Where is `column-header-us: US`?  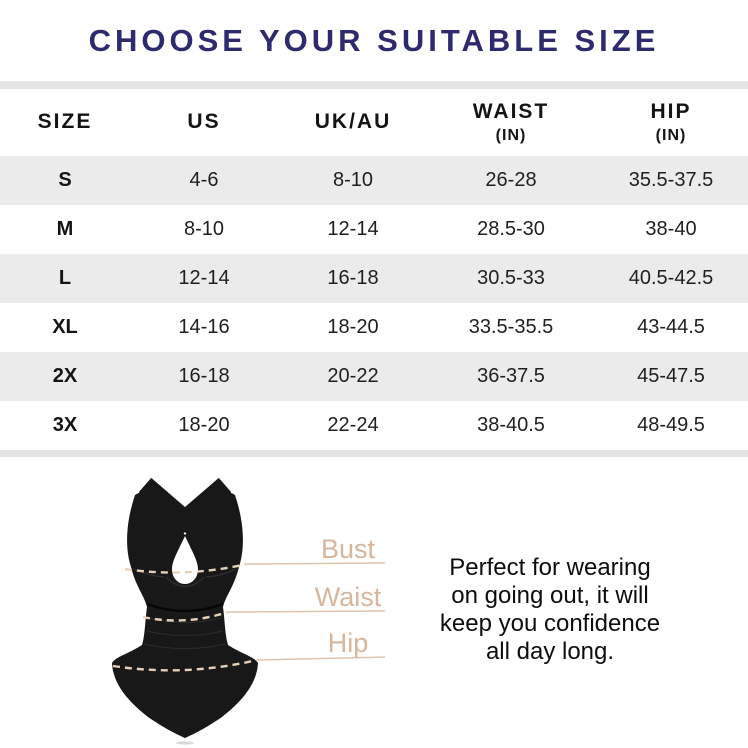 column-header-us: US is located at coordinates (204, 122).